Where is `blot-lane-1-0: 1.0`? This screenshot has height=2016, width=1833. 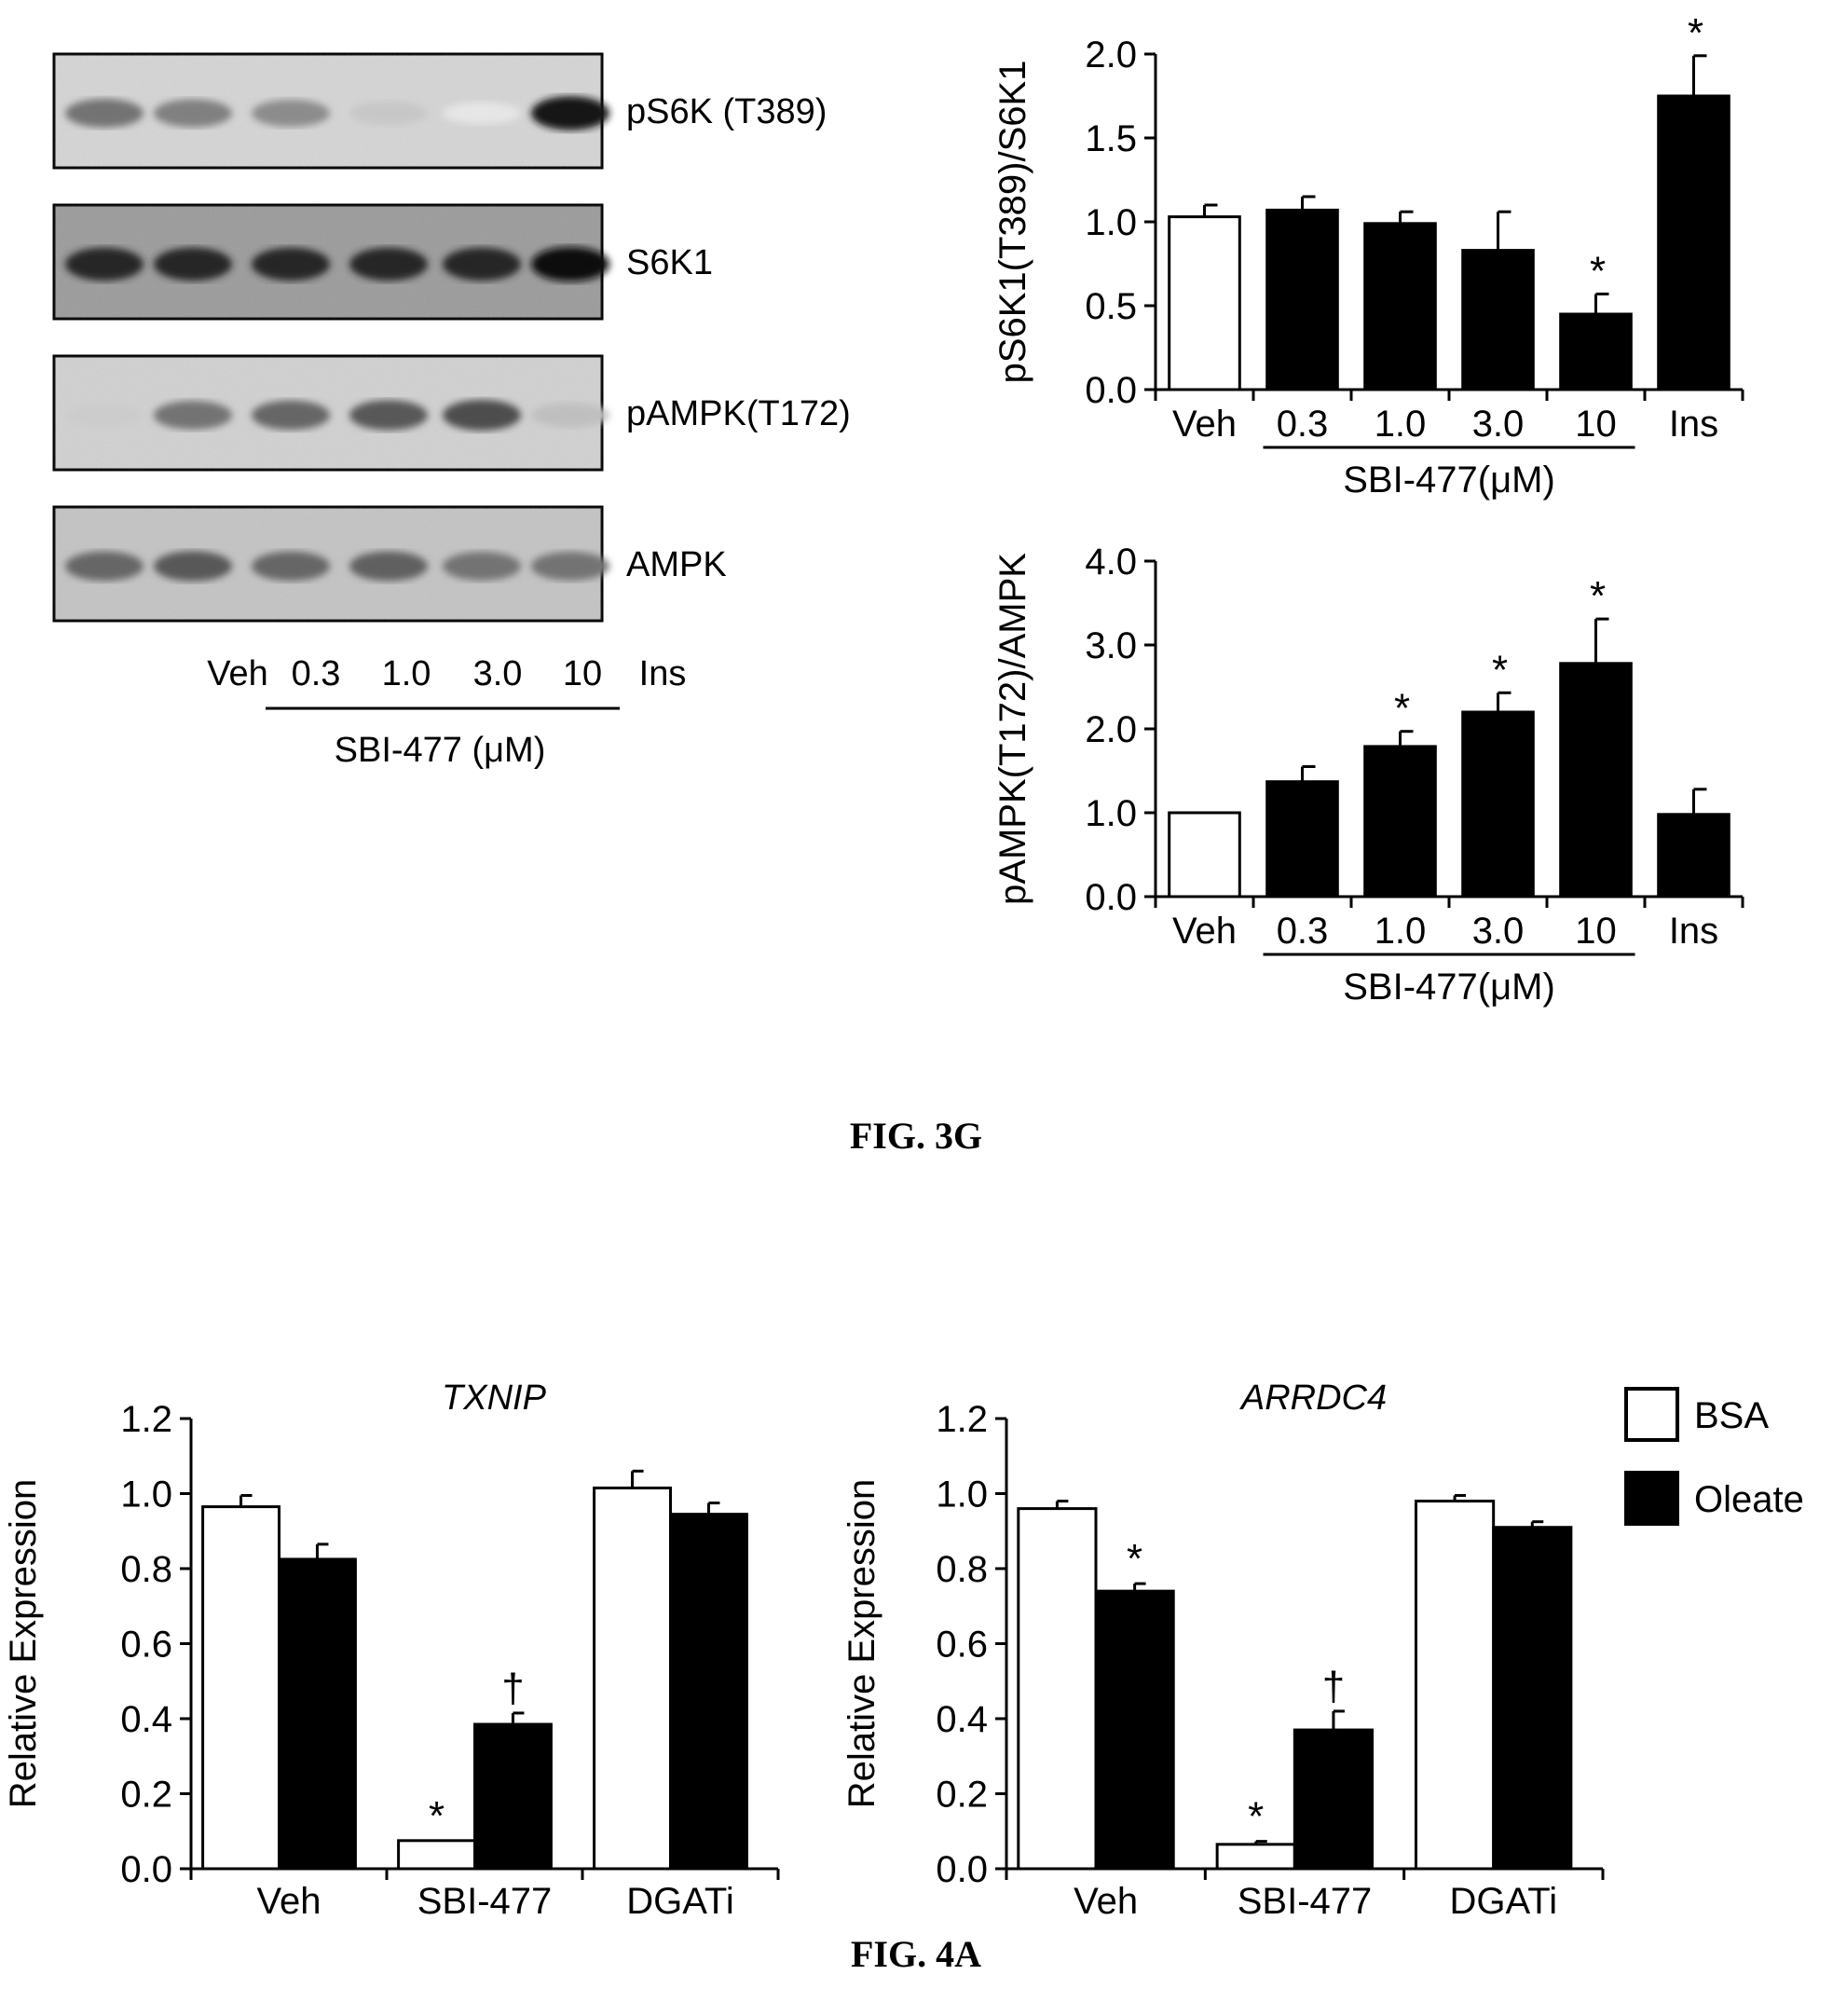 blot-lane-1-0: 1.0 is located at coordinates (406, 673).